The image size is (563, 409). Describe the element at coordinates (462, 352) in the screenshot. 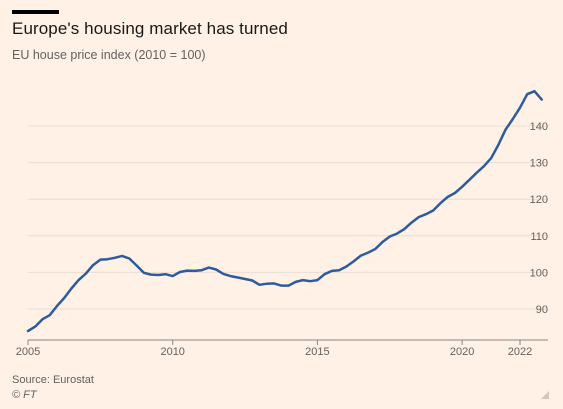

I see `x-tick-label: 2020` at that location.